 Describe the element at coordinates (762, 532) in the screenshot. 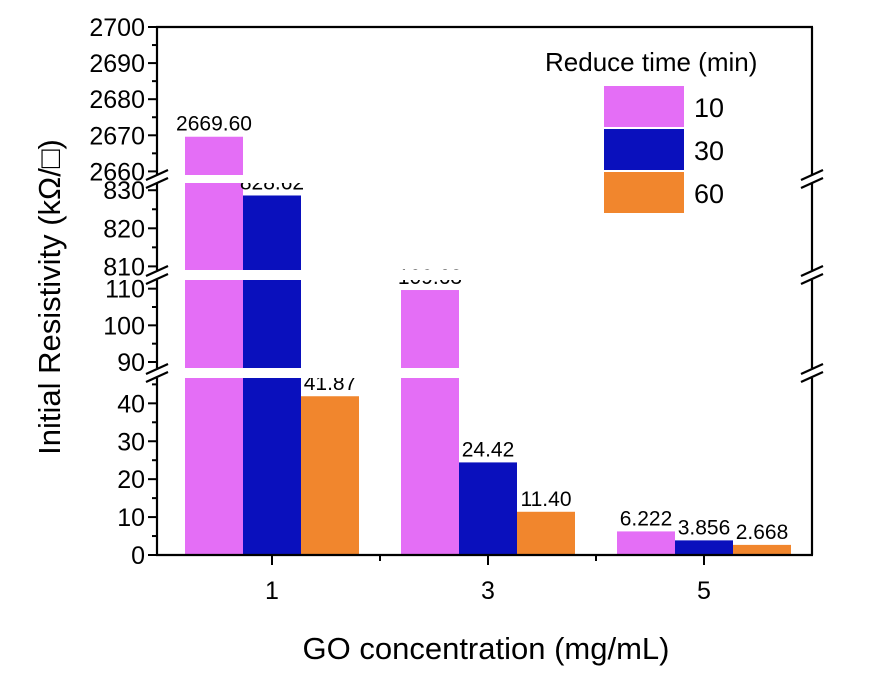

I see `data-label-60min-conc-5: 2.668` at that location.